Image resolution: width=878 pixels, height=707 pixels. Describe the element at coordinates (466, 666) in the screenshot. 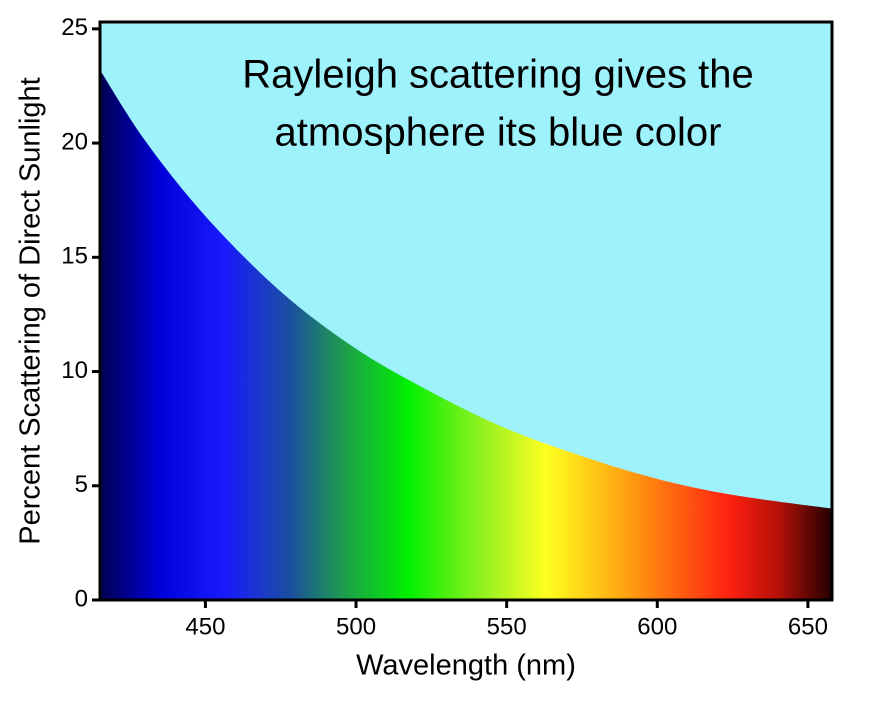

I see `x-axis-label: Wavelength (nm)` at that location.